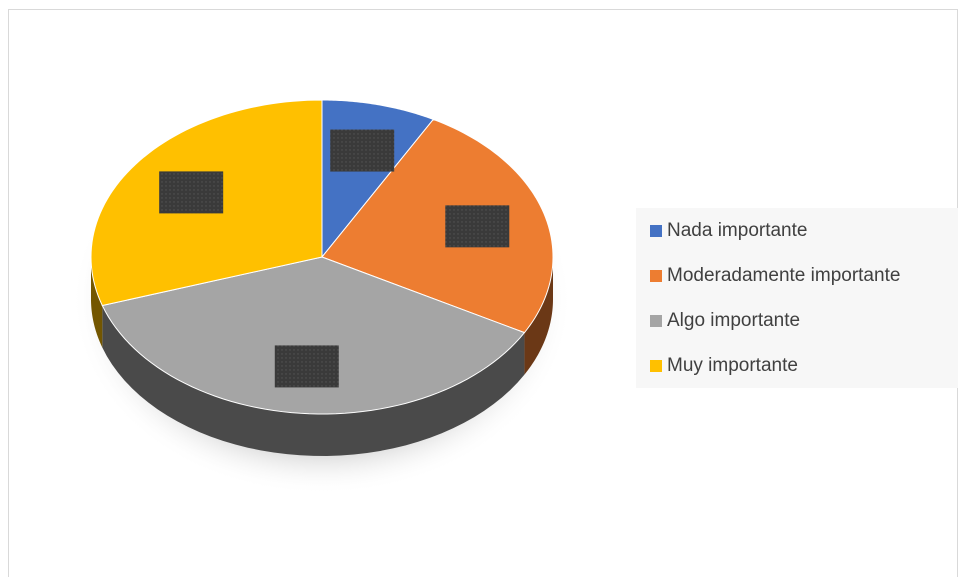  What do you see at coordinates (733, 320) in the screenshot?
I see `legend-label: Algo importante` at bounding box center [733, 320].